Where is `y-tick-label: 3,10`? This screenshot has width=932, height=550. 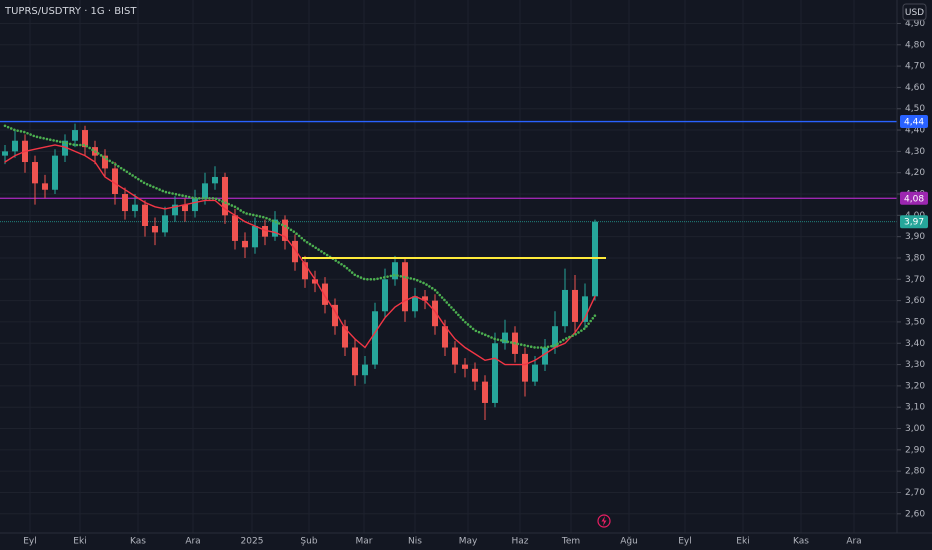
y-tick-label: 3,10 is located at coordinates (915, 408).